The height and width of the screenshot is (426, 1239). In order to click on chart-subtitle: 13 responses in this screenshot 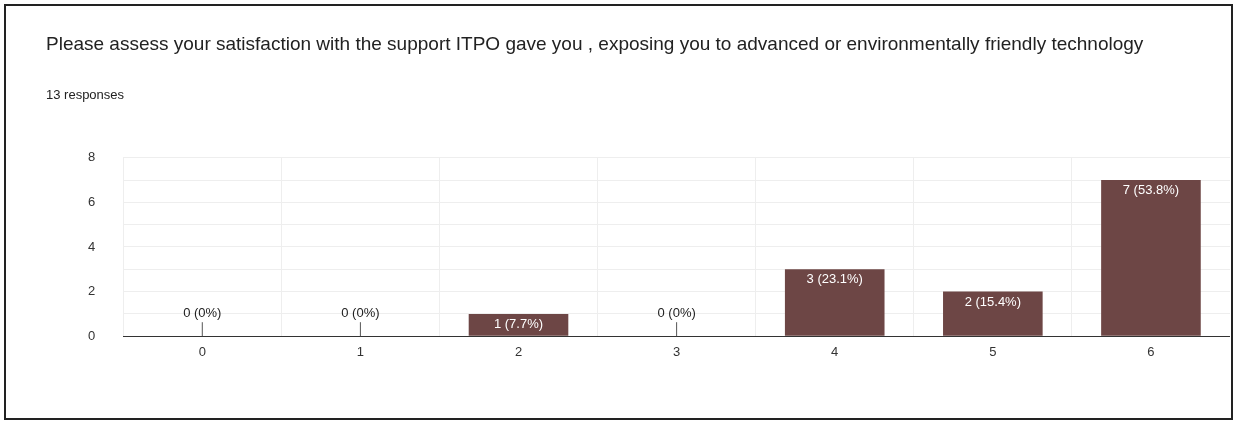, I will do `click(85, 94)`.